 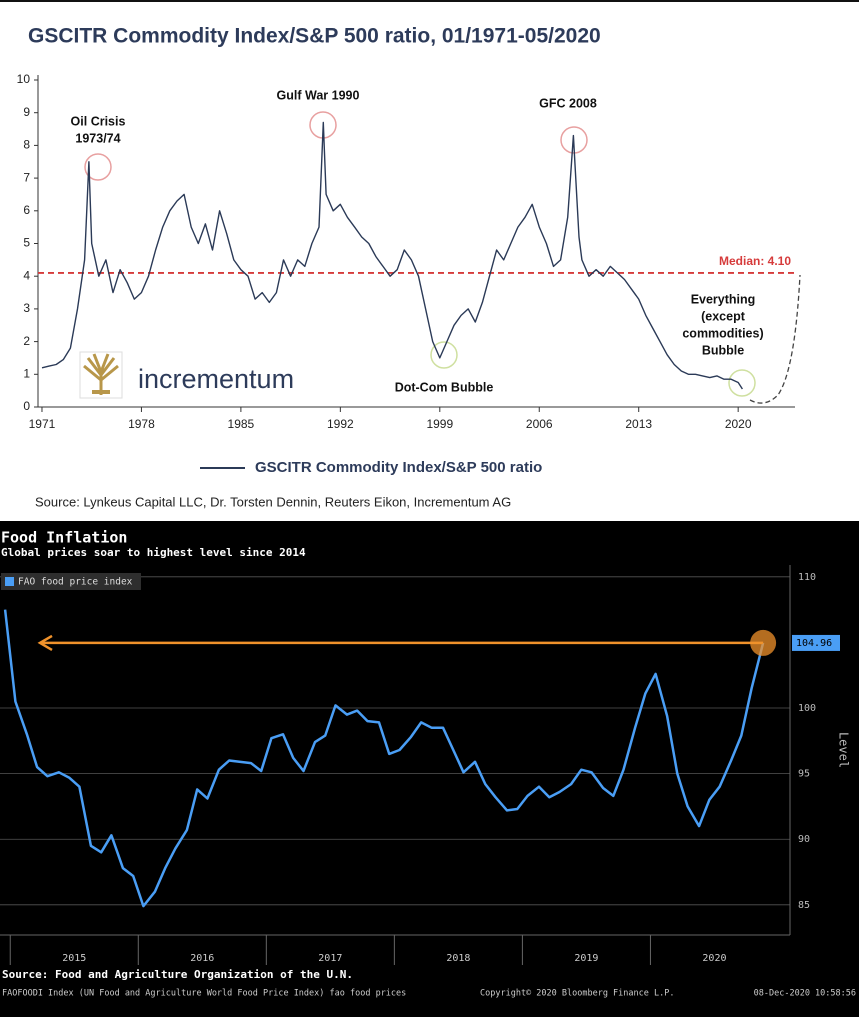 I want to click on chart-title: Food Inflation, so click(x=64, y=538).